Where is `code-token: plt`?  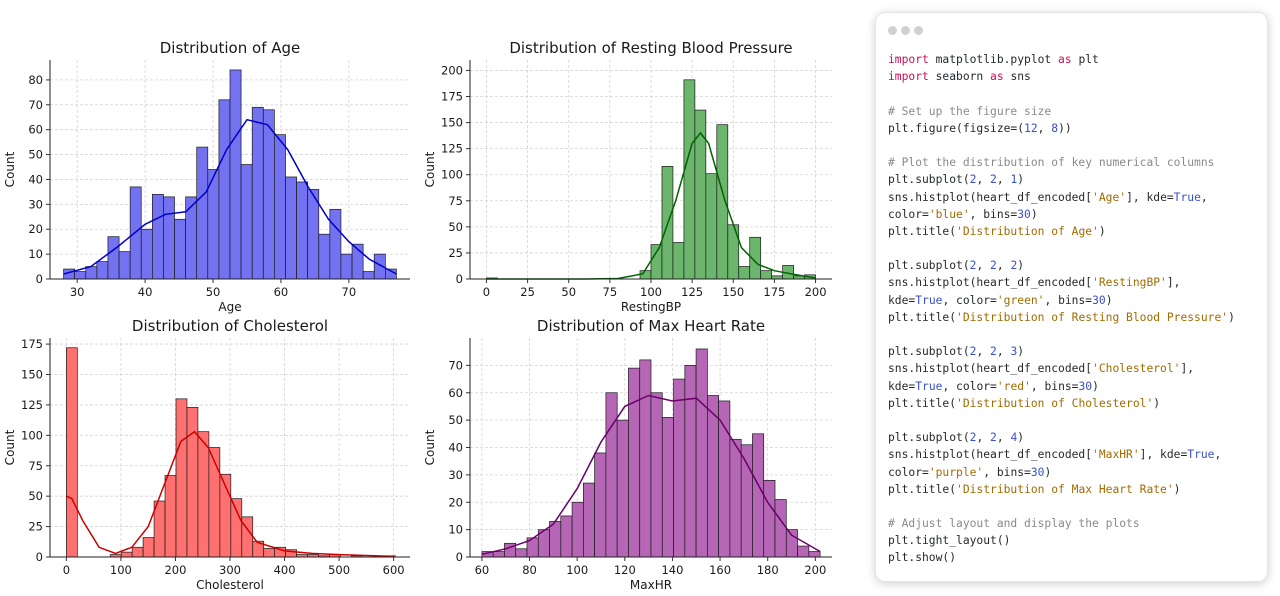 code-token: plt is located at coordinates (1085, 59).